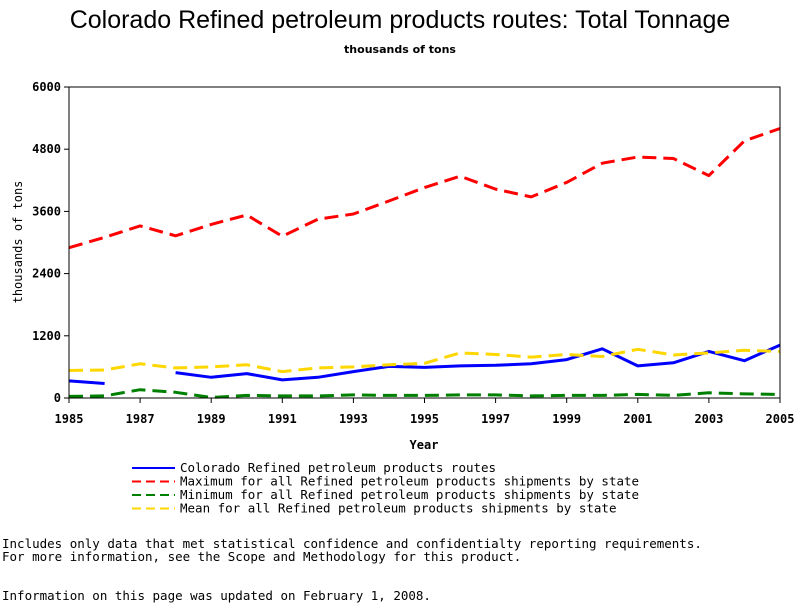 The width and height of the screenshot is (800, 603). Describe the element at coordinates (780, 419) in the screenshot. I see `x-tick-label: 2005` at that location.